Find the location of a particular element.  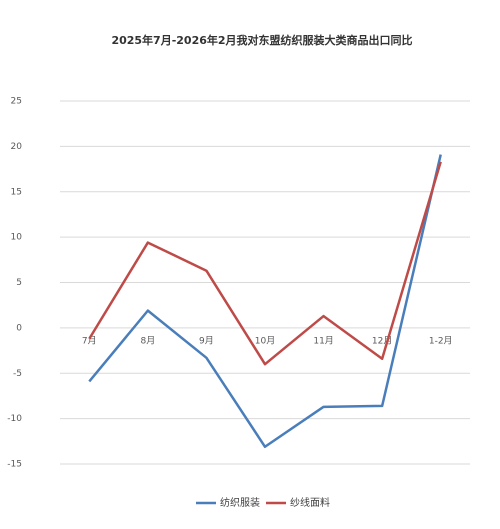

x-tick-label: 1-2月 is located at coordinates (441, 340).